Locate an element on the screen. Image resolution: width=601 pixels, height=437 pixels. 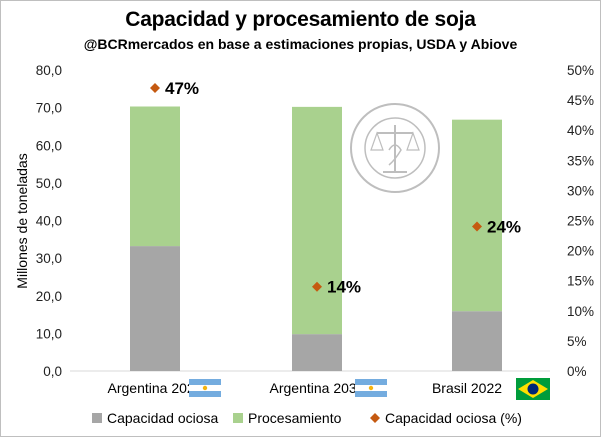
y2-tick-label: 30% is located at coordinates (580, 190).